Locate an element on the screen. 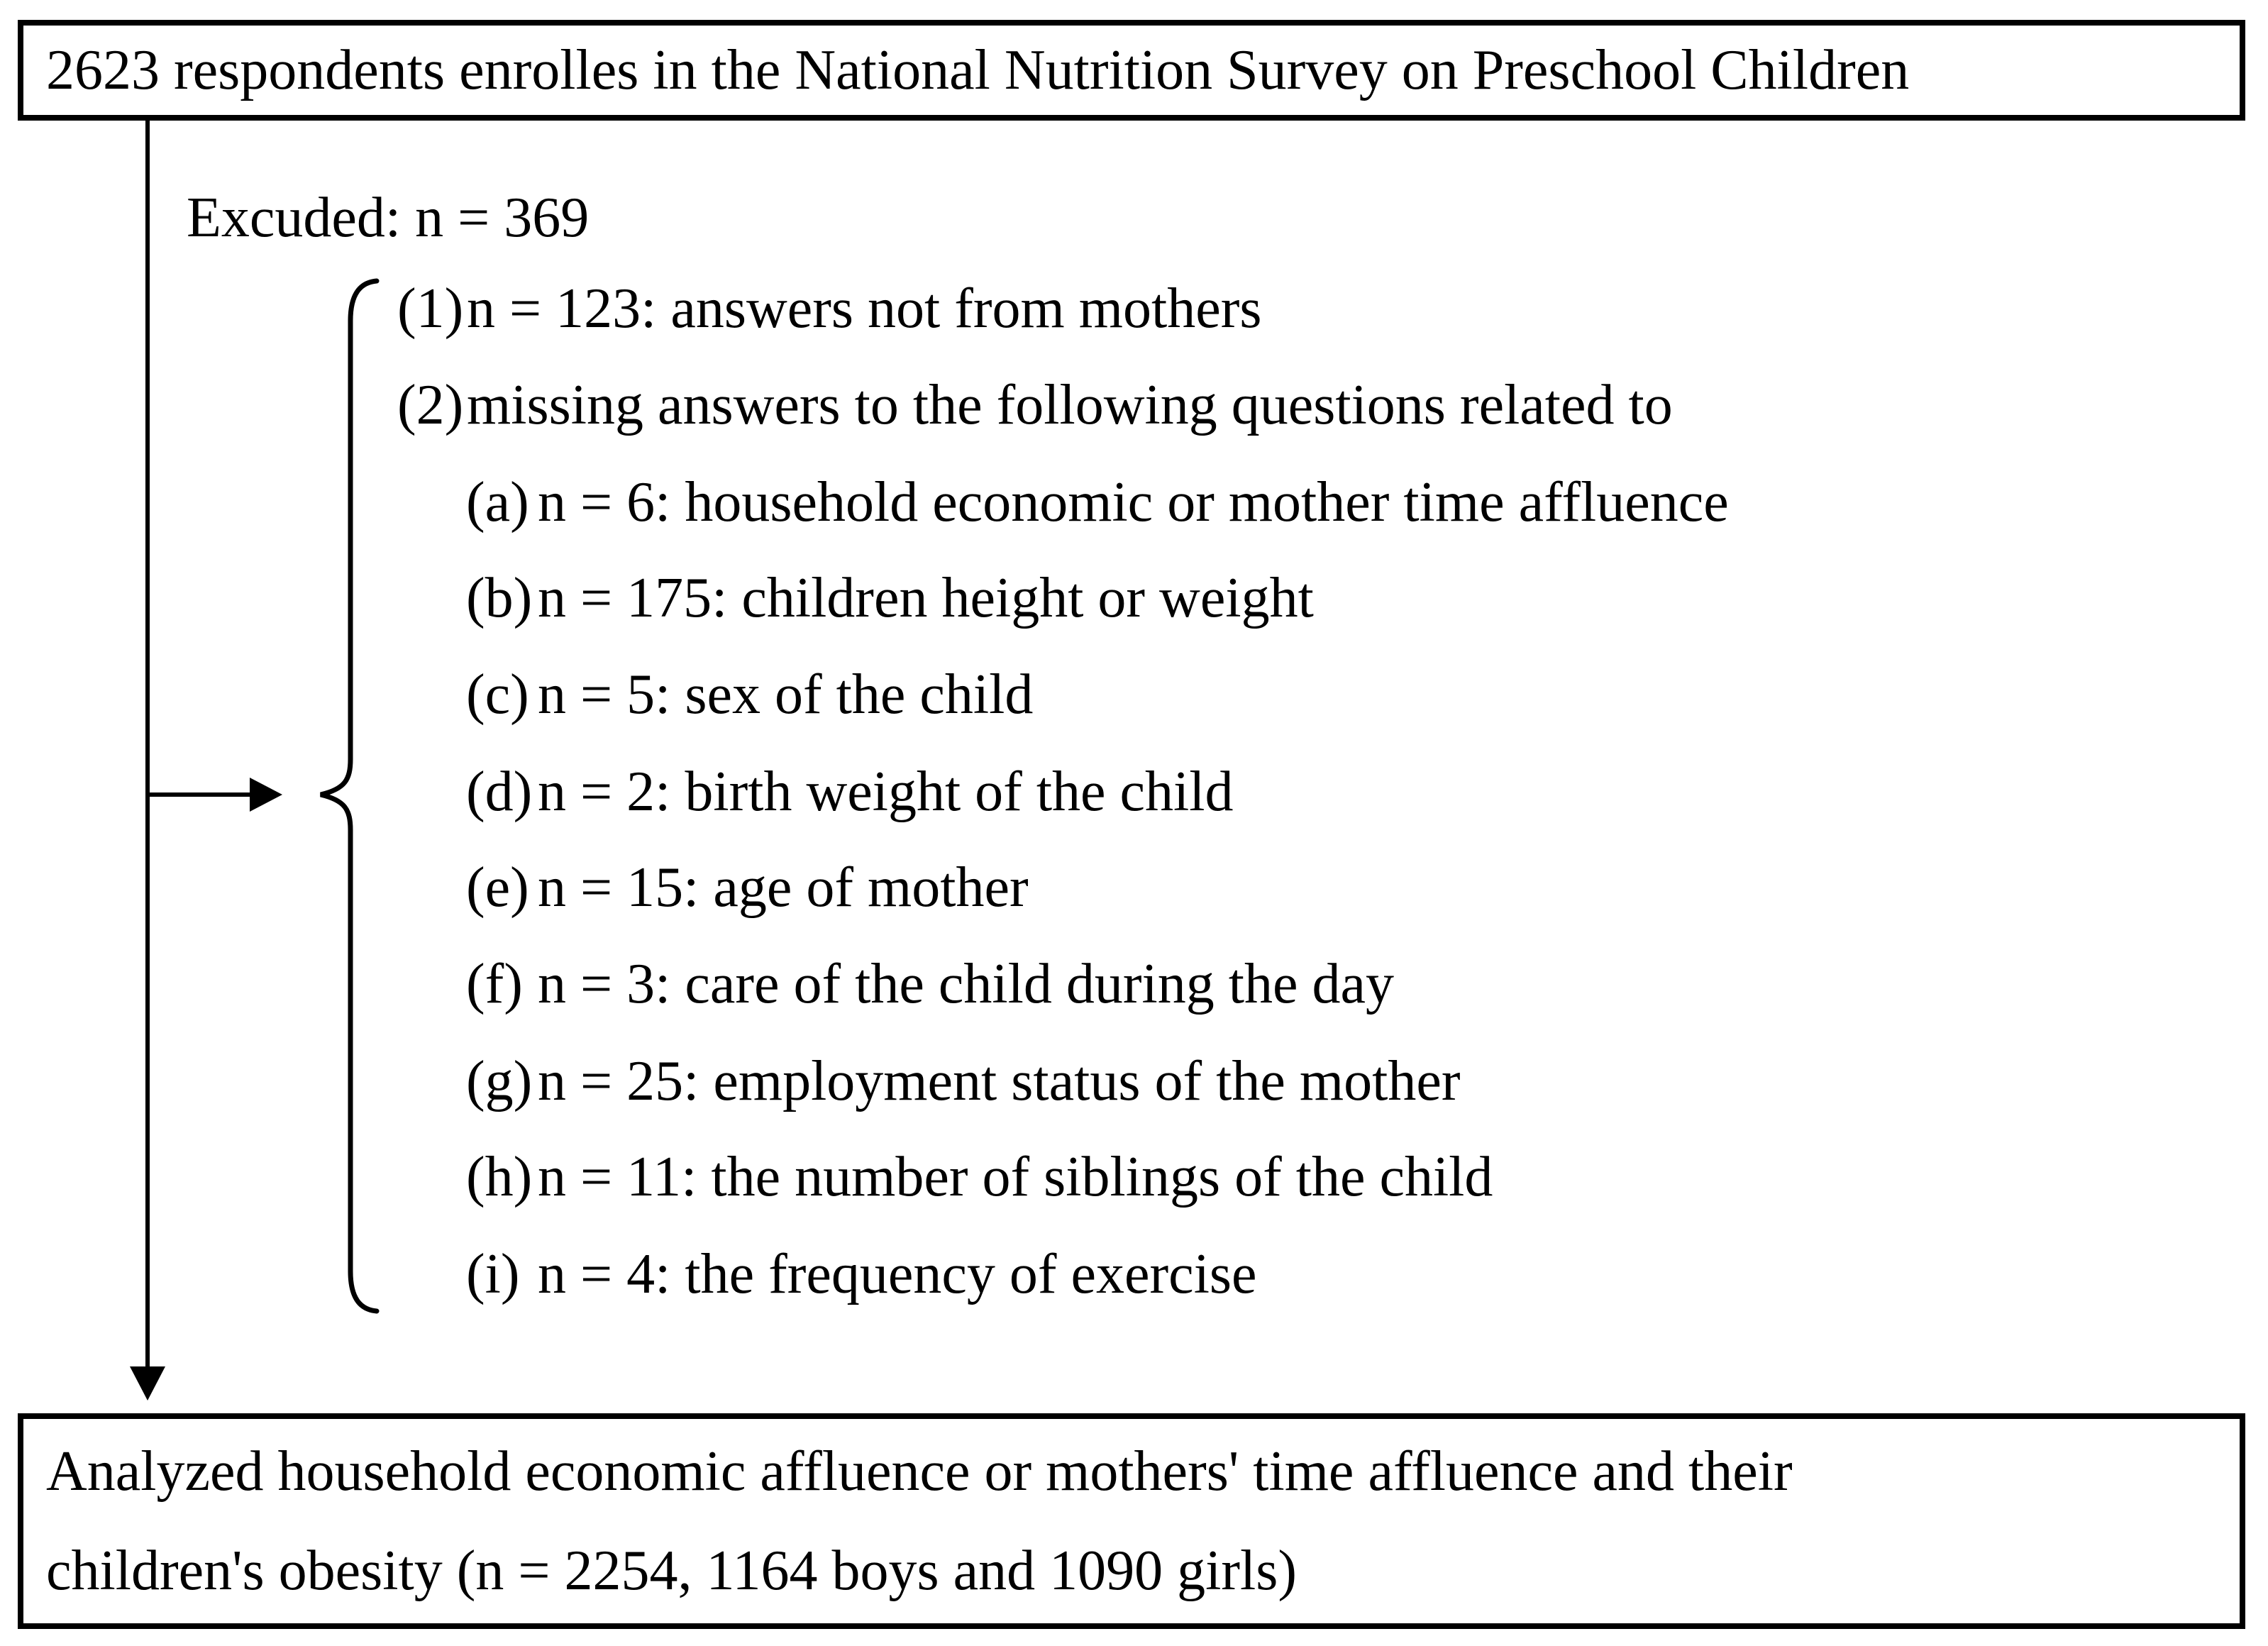 The image size is (2268, 1646). exclusion-item-1: (1) n = 123: answers not from mothers is located at coordinates (1134, 308).